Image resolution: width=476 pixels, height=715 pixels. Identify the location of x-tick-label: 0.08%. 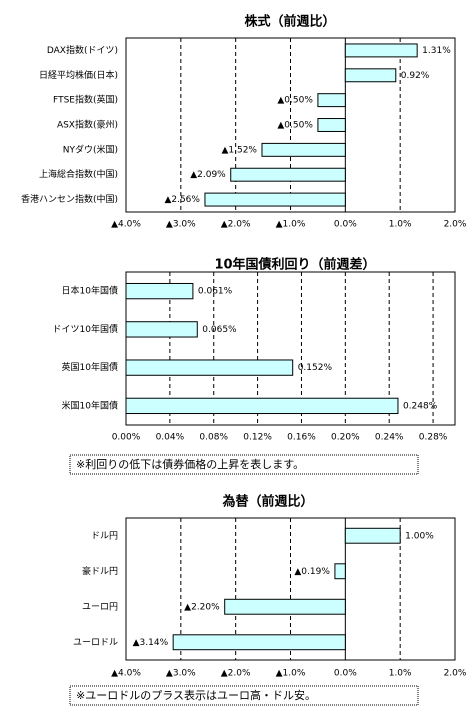
(213, 438).